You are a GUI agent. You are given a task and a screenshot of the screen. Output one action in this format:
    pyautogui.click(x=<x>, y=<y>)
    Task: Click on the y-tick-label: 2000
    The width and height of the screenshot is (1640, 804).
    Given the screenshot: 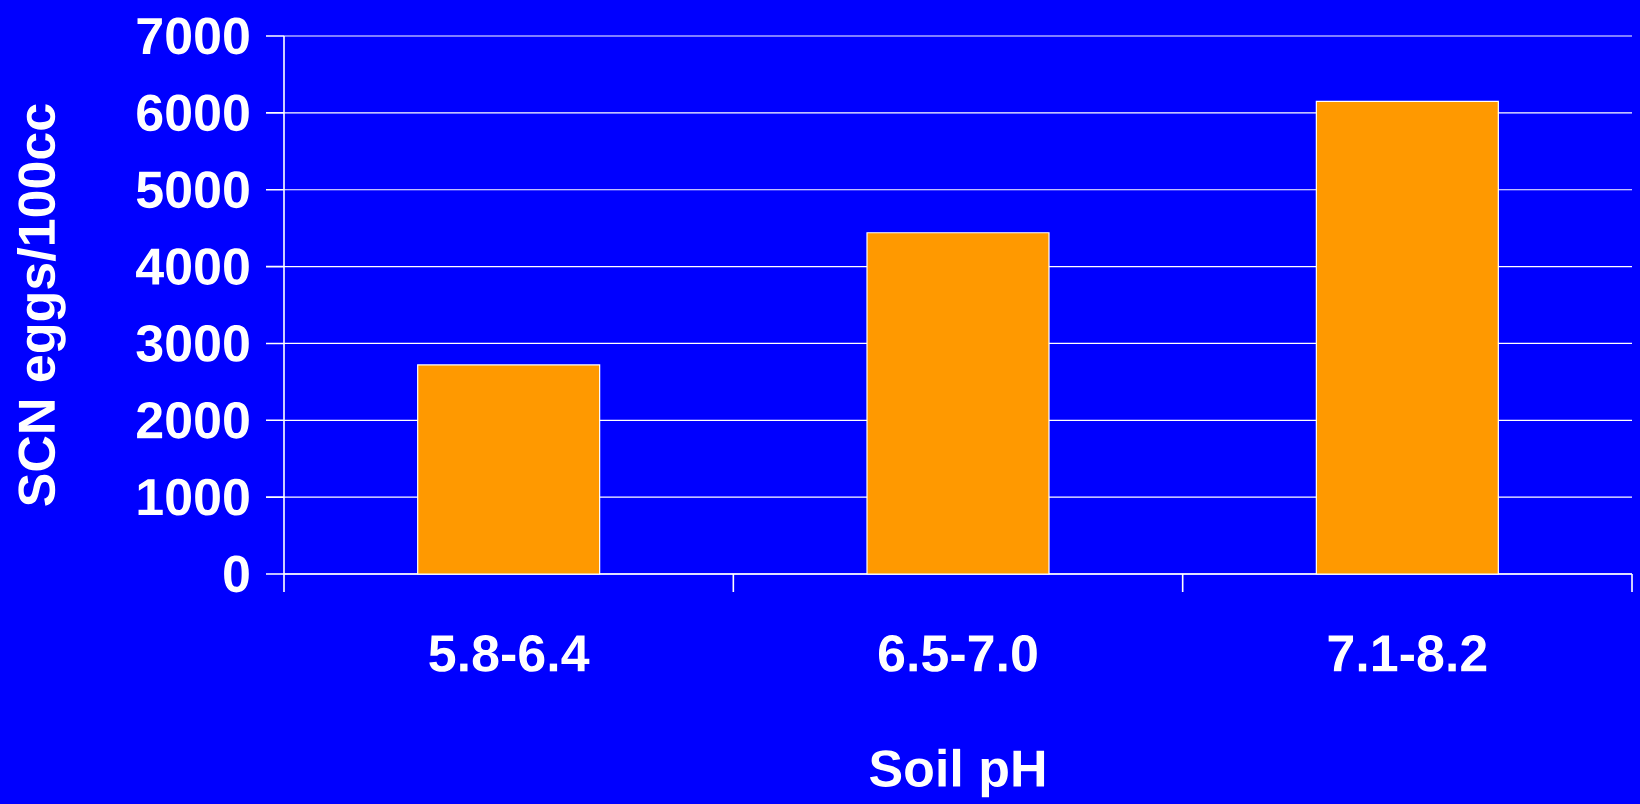 What is the action you would take?
    pyautogui.click(x=193, y=420)
    